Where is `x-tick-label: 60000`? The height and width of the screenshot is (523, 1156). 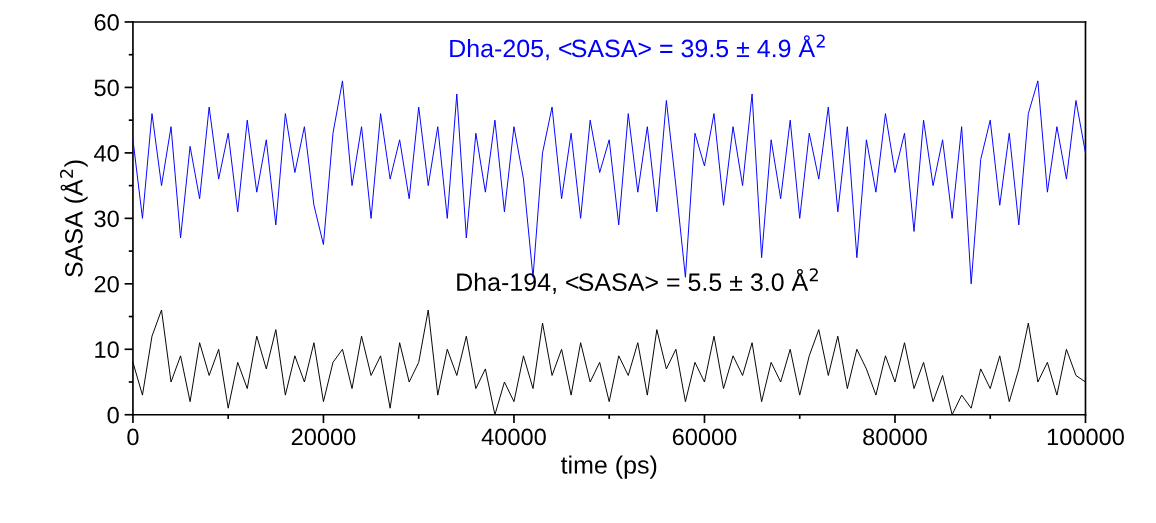
x-tick-label: 60000 is located at coordinates (704, 437).